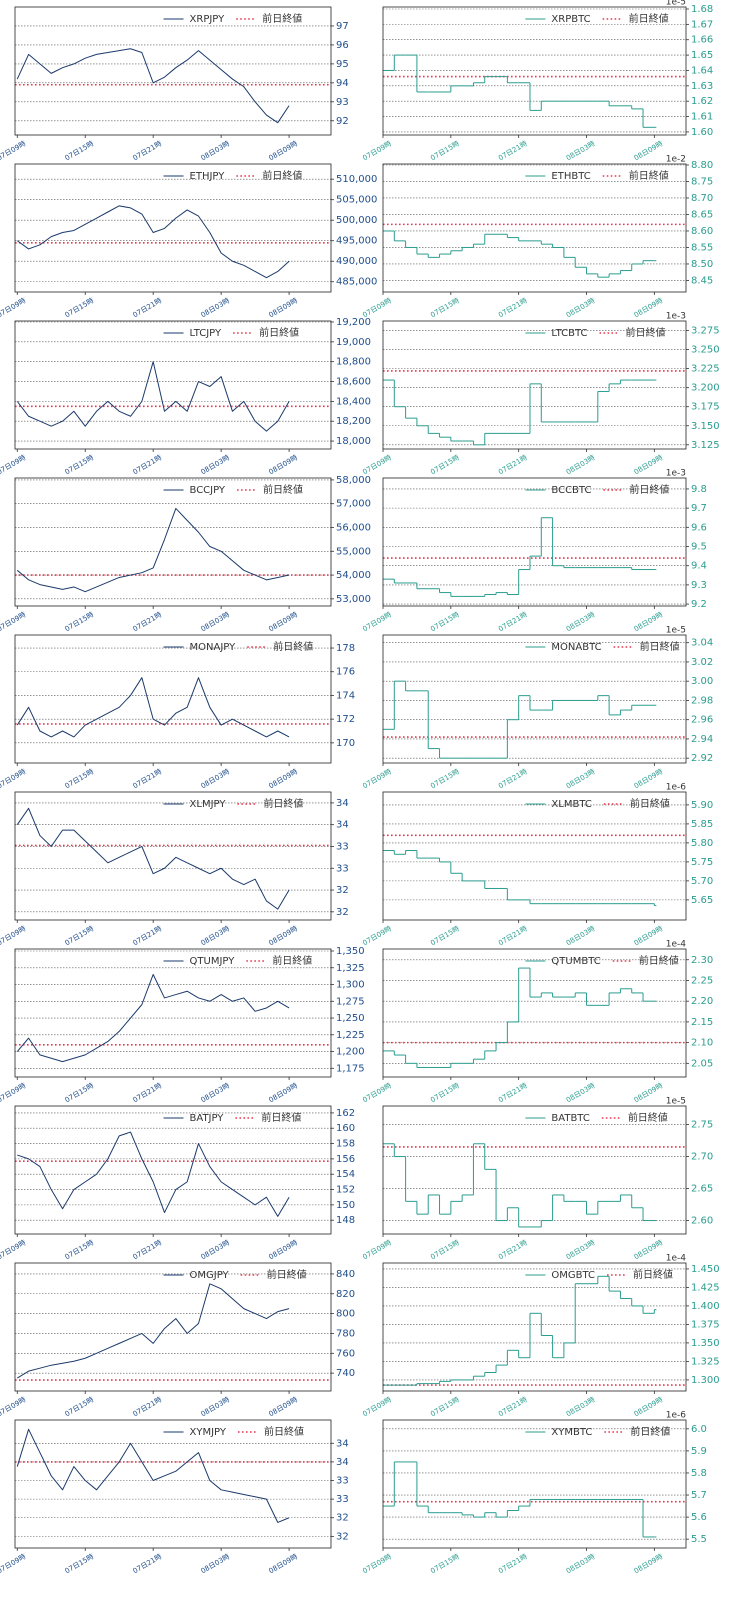 The image size is (737, 1604). What do you see at coordinates (208, 490) in the screenshot?
I see `legend-label: BCCJPY` at bounding box center [208, 490].